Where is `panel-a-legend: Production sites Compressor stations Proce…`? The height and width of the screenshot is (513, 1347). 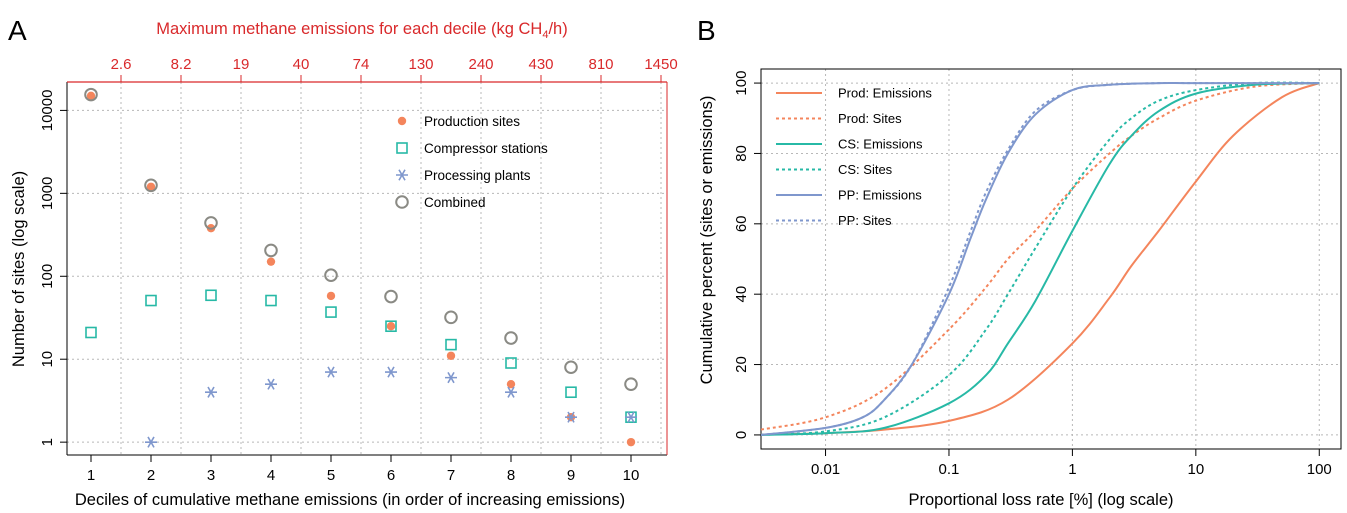
panel-a-legend: Production sites Compressor stations Proce… is located at coordinates (471, 162).